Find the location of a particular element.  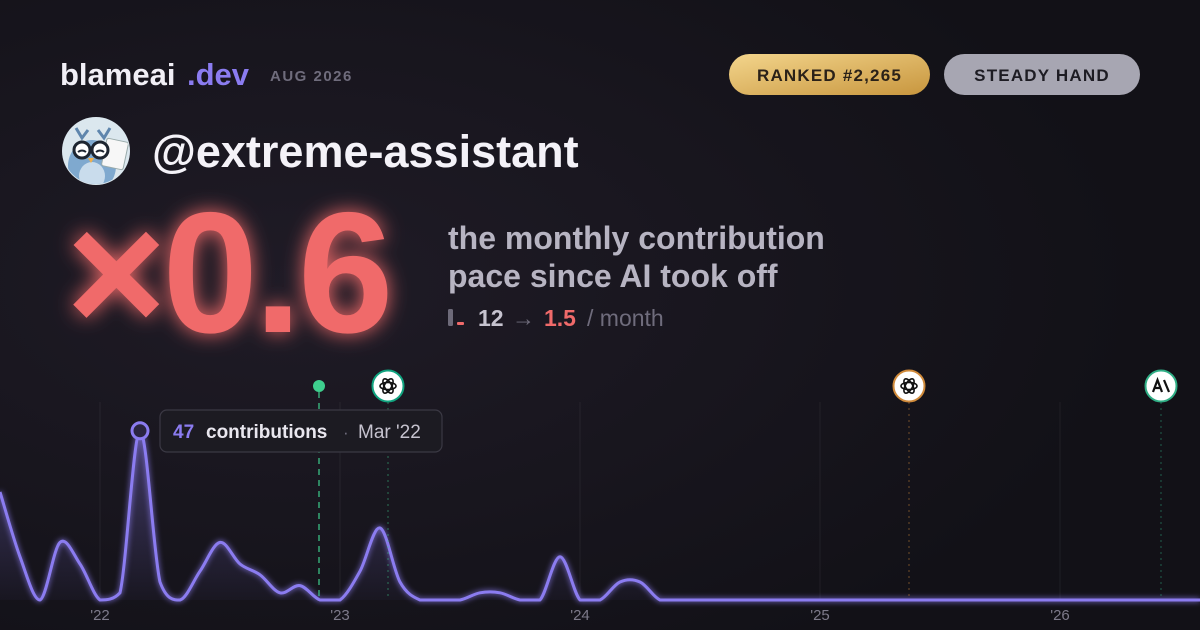

style-badge-text: STEADY HAND is located at coordinates (1042, 75).